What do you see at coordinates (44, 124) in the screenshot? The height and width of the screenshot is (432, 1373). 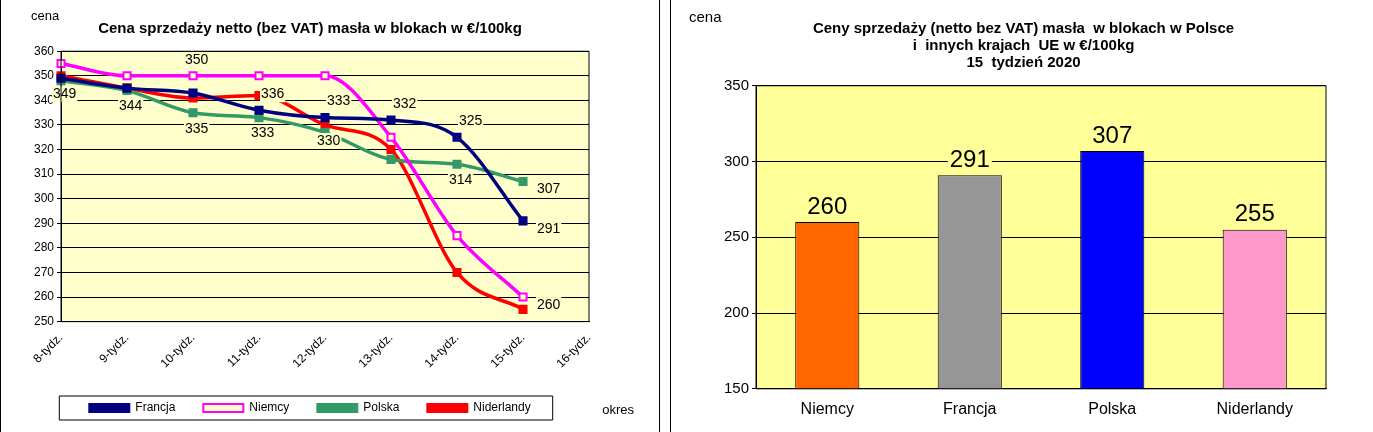 I see `y-tick-label: 330` at bounding box center [44, 124].